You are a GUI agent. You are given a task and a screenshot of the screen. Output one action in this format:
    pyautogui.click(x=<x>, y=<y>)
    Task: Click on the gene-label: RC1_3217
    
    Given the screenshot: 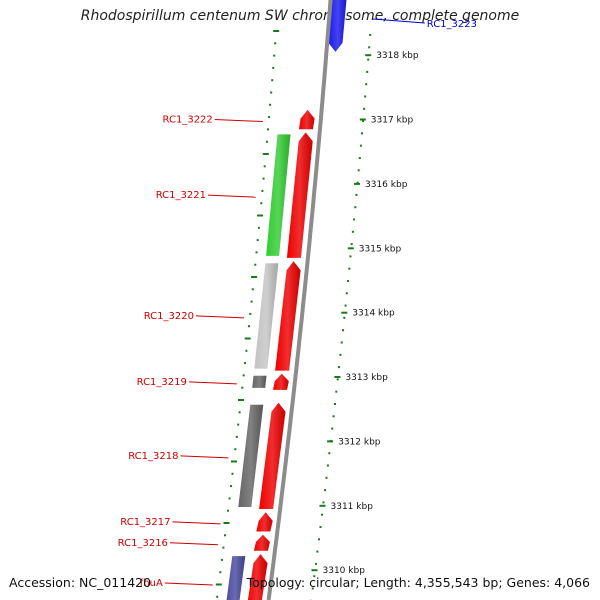 What is the action you would take?
    pyautogui.click(x=145, y=522)
    